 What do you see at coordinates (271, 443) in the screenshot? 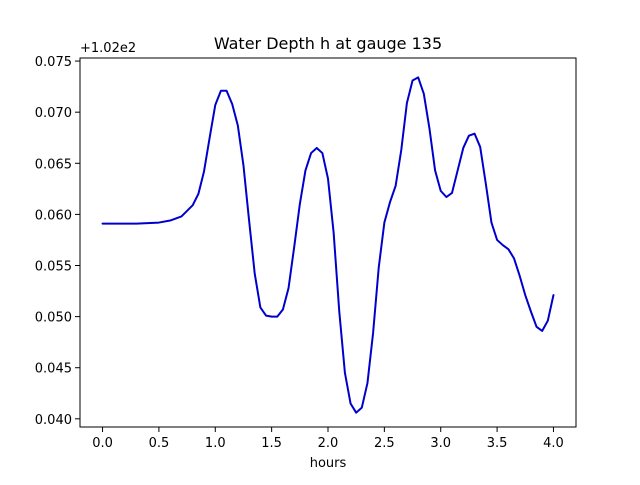
I see `x-tick-label: 1.5` at bounding box center [271, 443].